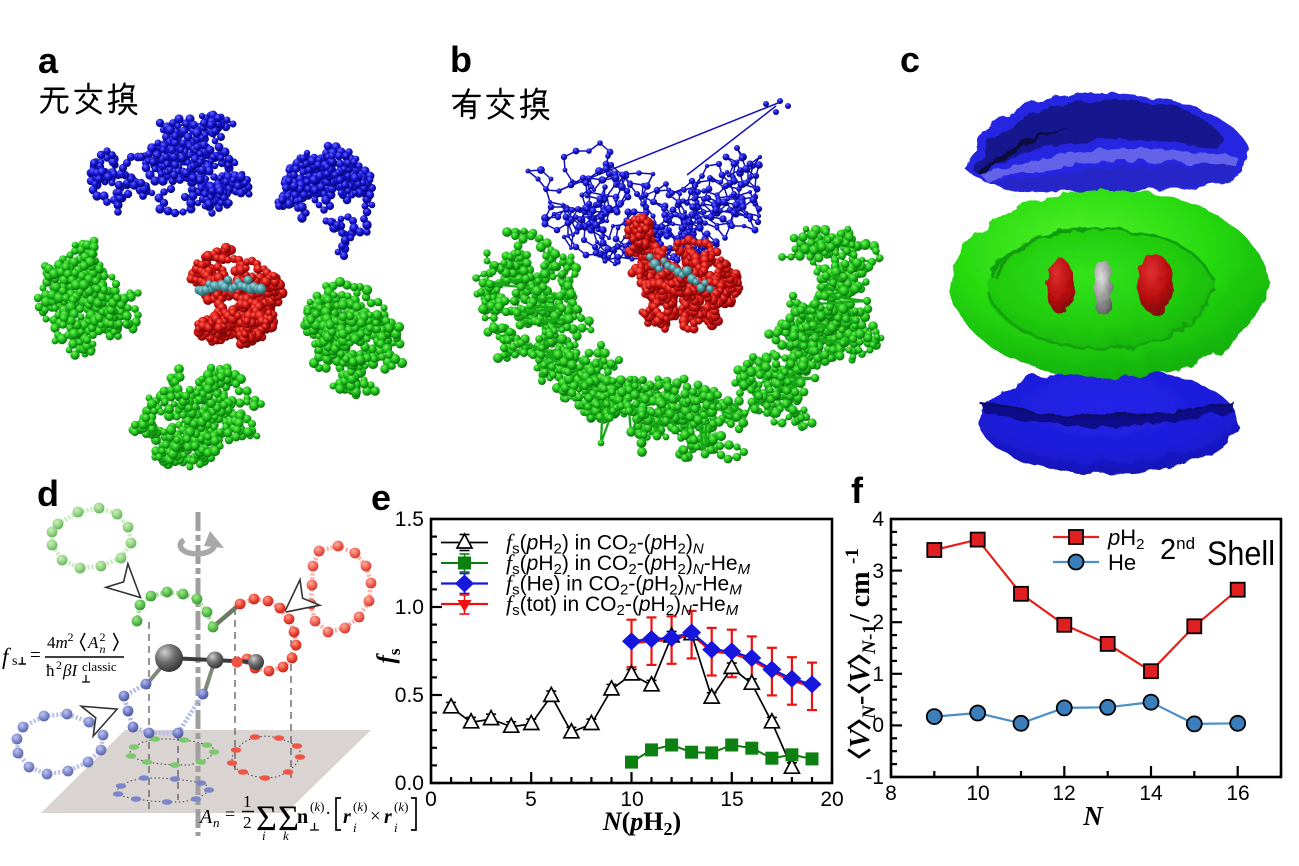  I want to click on svg-text: e, so click(381, 497).